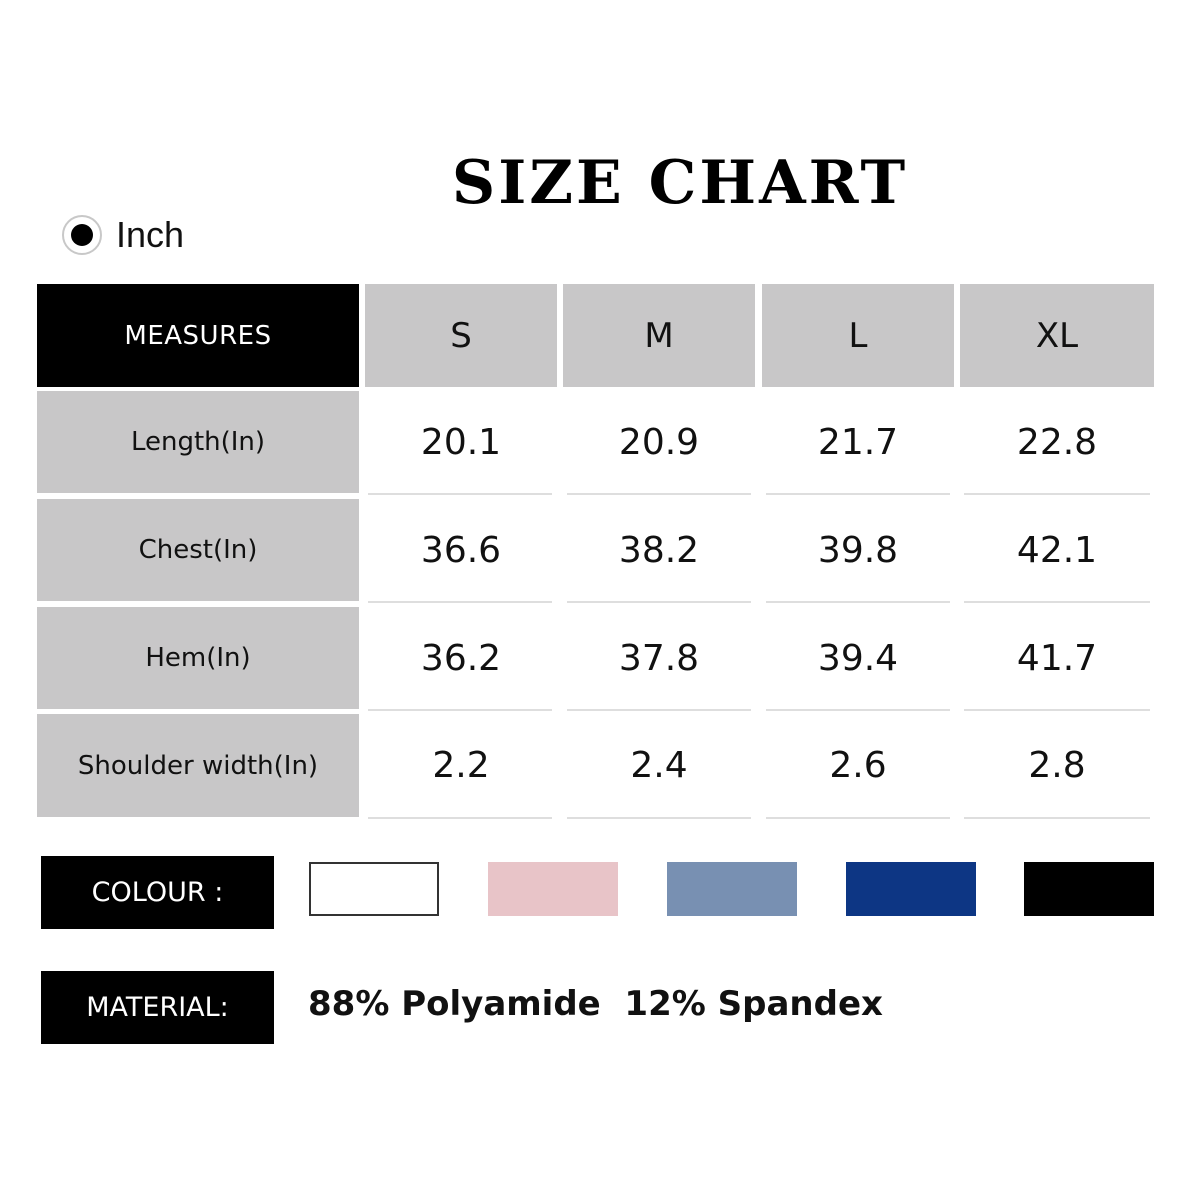 This screenshot has height=1200, width=1200. I want to click on row-label-length: Length(In), so click(198, 442).